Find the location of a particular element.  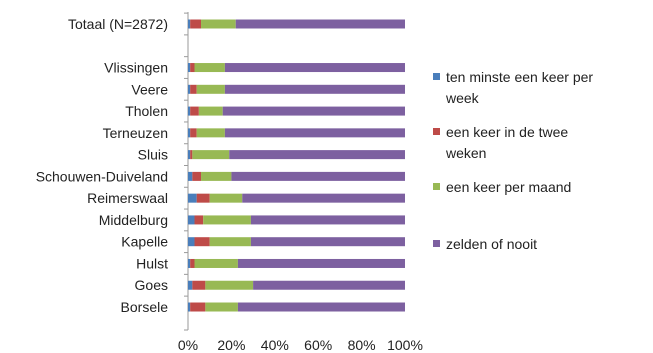

bar-segment-1-tholen is located at coordinates (189, 111).